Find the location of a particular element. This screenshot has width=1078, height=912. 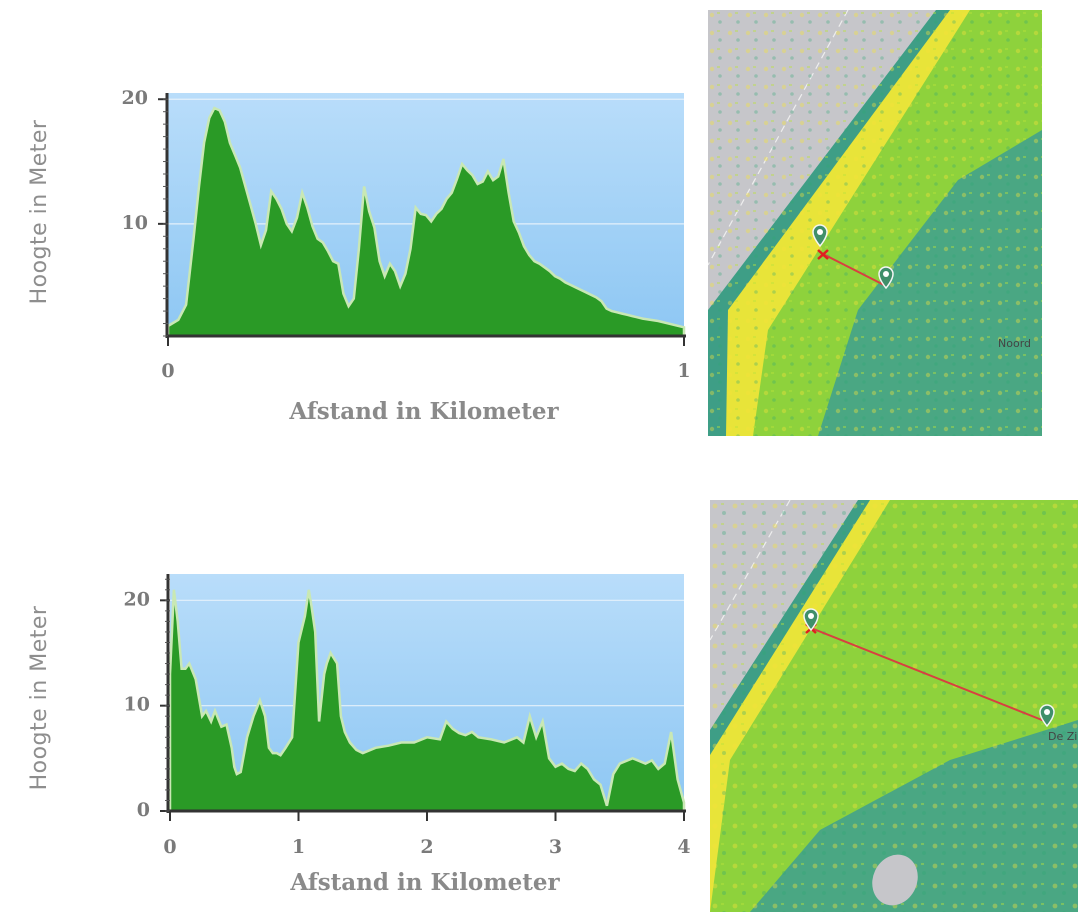

elevation-map-1: Noord is located at coordinates (875, 223).